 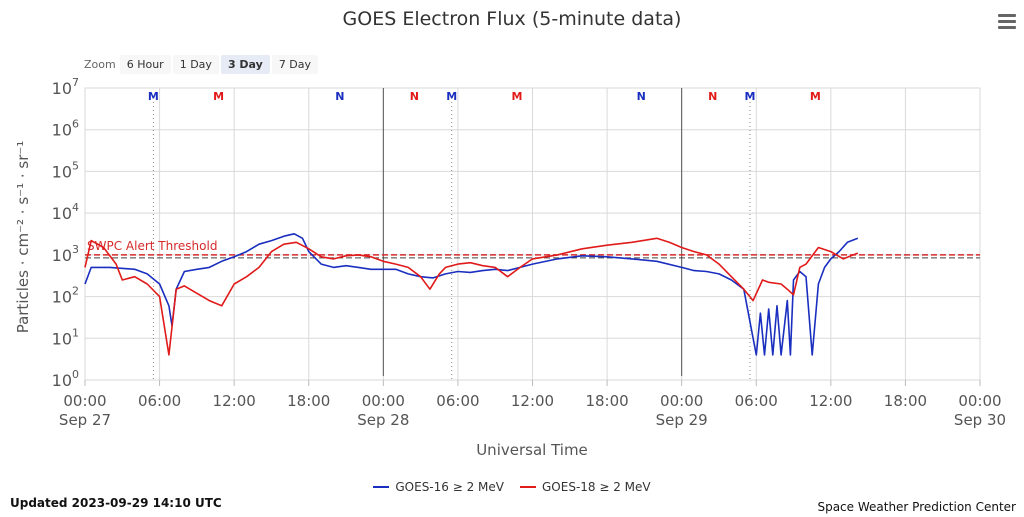 I want to click on y-tick-label: 10⁴, so click(x=65, y=212).